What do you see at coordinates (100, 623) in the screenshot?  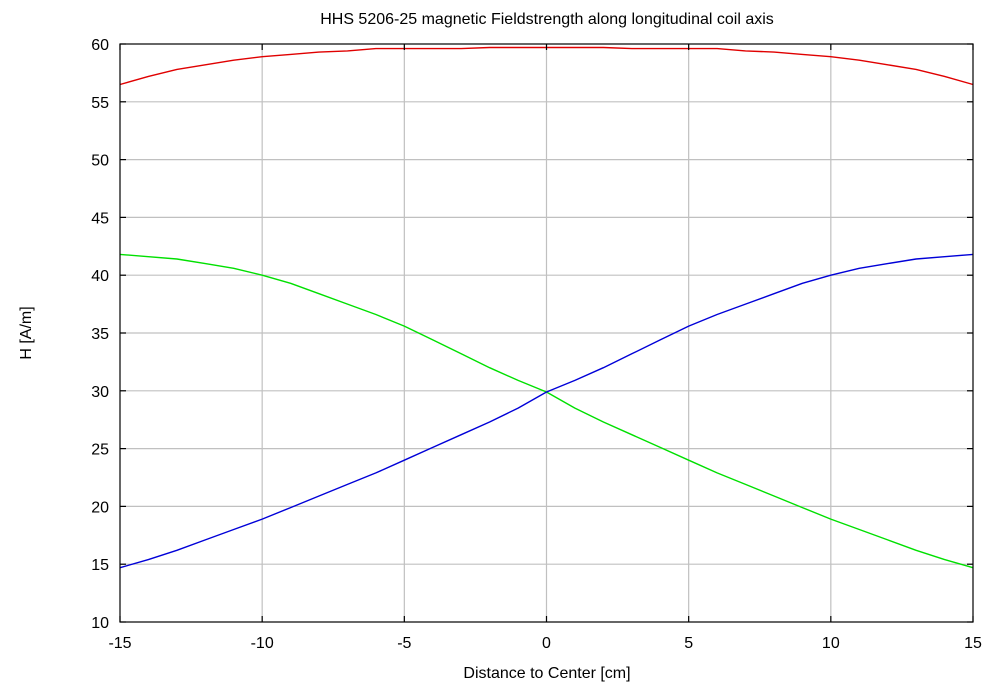 I see `y-tick-label: 10` at bounding box center [100, 623].